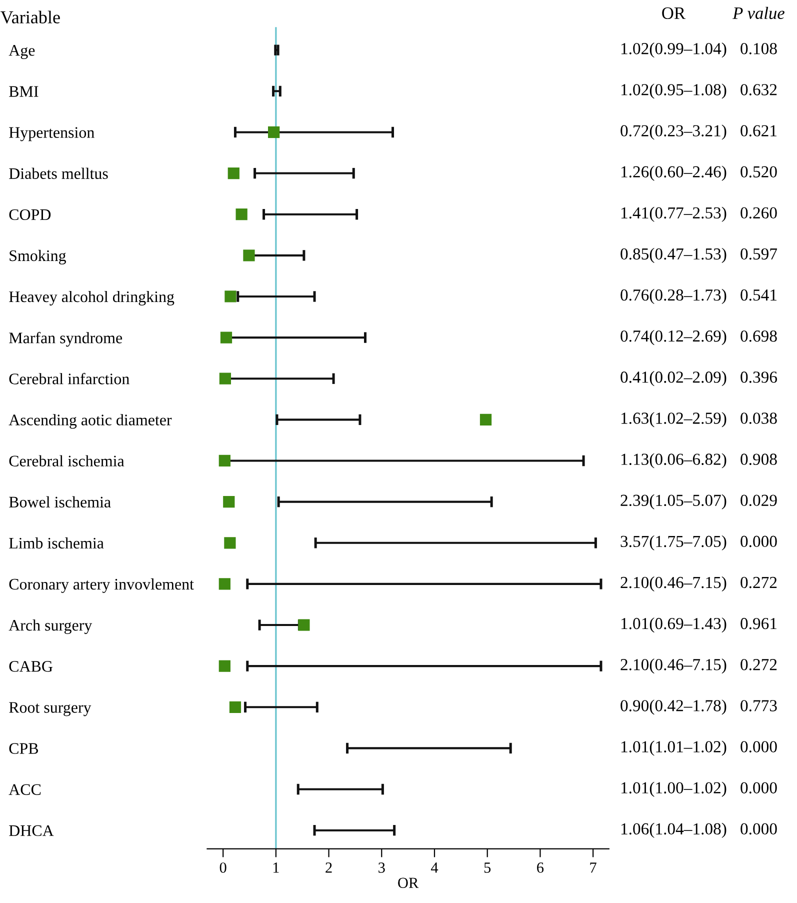 Image resolution: width=797 pixels, height=903 pixels. What do you see at coordinates (24, 789) in the screenshot?
I see `y-tick-label: ACC` at bounding box center [24, 789].